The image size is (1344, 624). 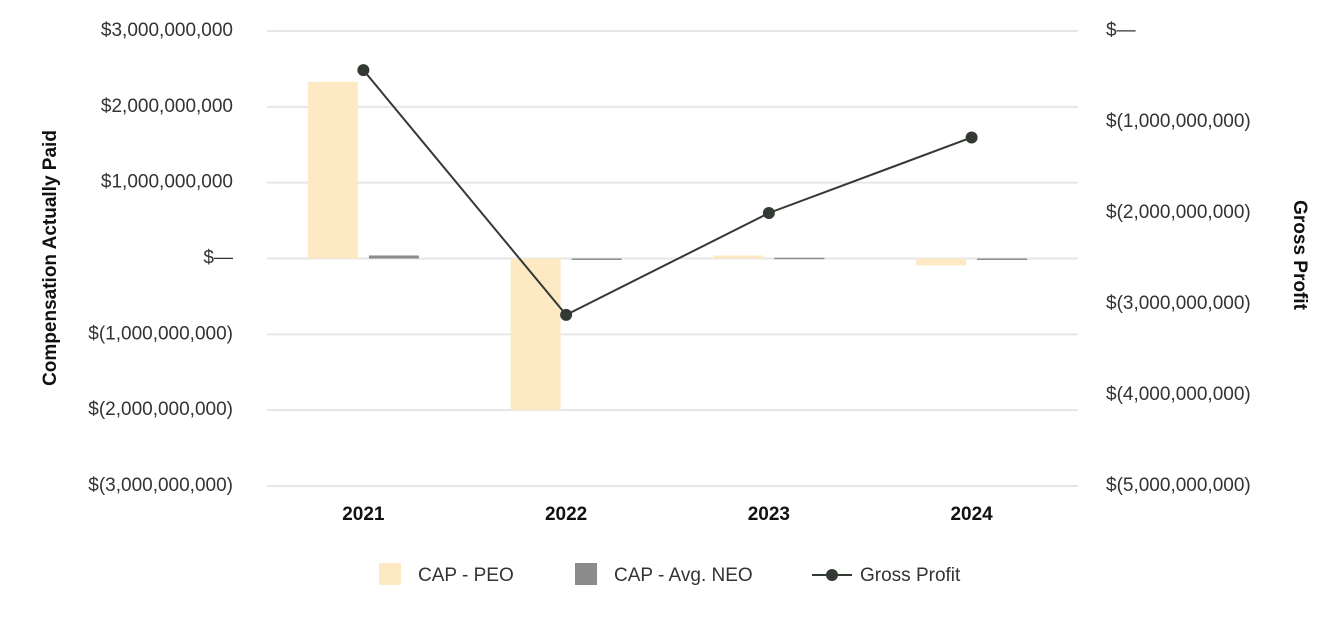 What do you see at coordinates (769, 514) in the screenshot?
I see `x-tick-label: 2023` at bounding box center [769, 514].